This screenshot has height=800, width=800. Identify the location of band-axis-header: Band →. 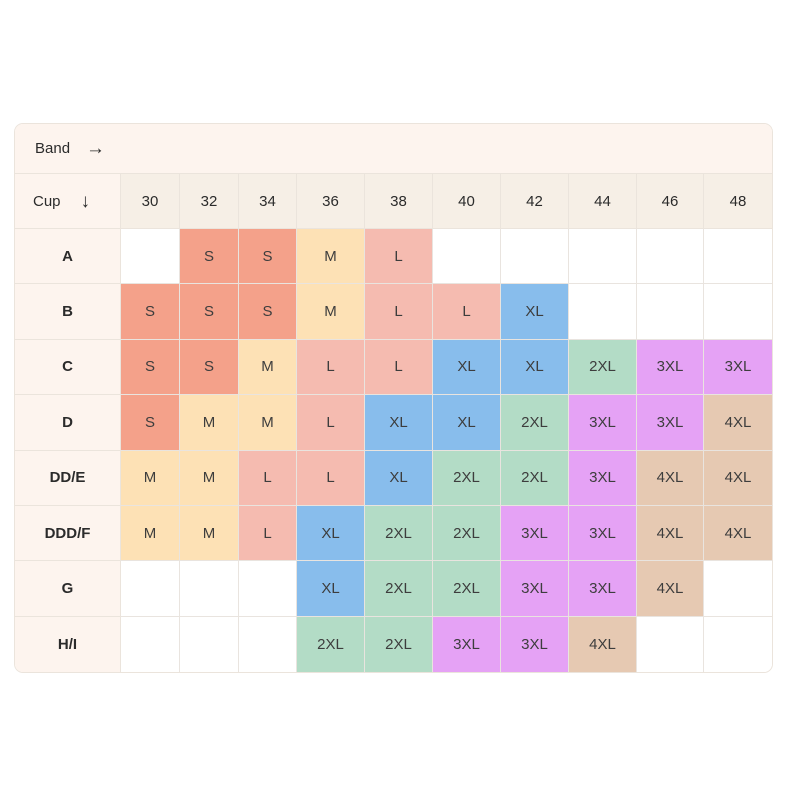
(393, 149).